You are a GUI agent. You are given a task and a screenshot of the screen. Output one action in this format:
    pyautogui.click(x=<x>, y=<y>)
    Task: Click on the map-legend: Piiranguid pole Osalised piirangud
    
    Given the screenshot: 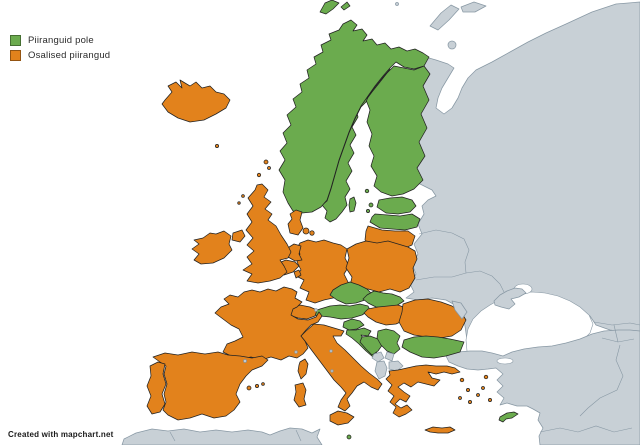 What is the action you would take?
    pyautogui.click(x=60, y=48)
    